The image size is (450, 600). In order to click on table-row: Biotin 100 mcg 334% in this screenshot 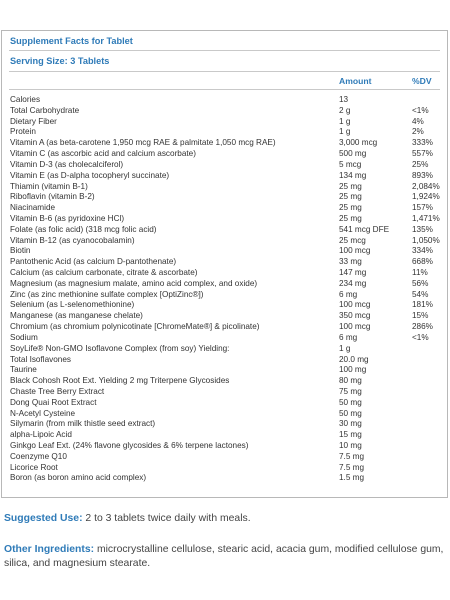, I will do `click(224, 251)`.